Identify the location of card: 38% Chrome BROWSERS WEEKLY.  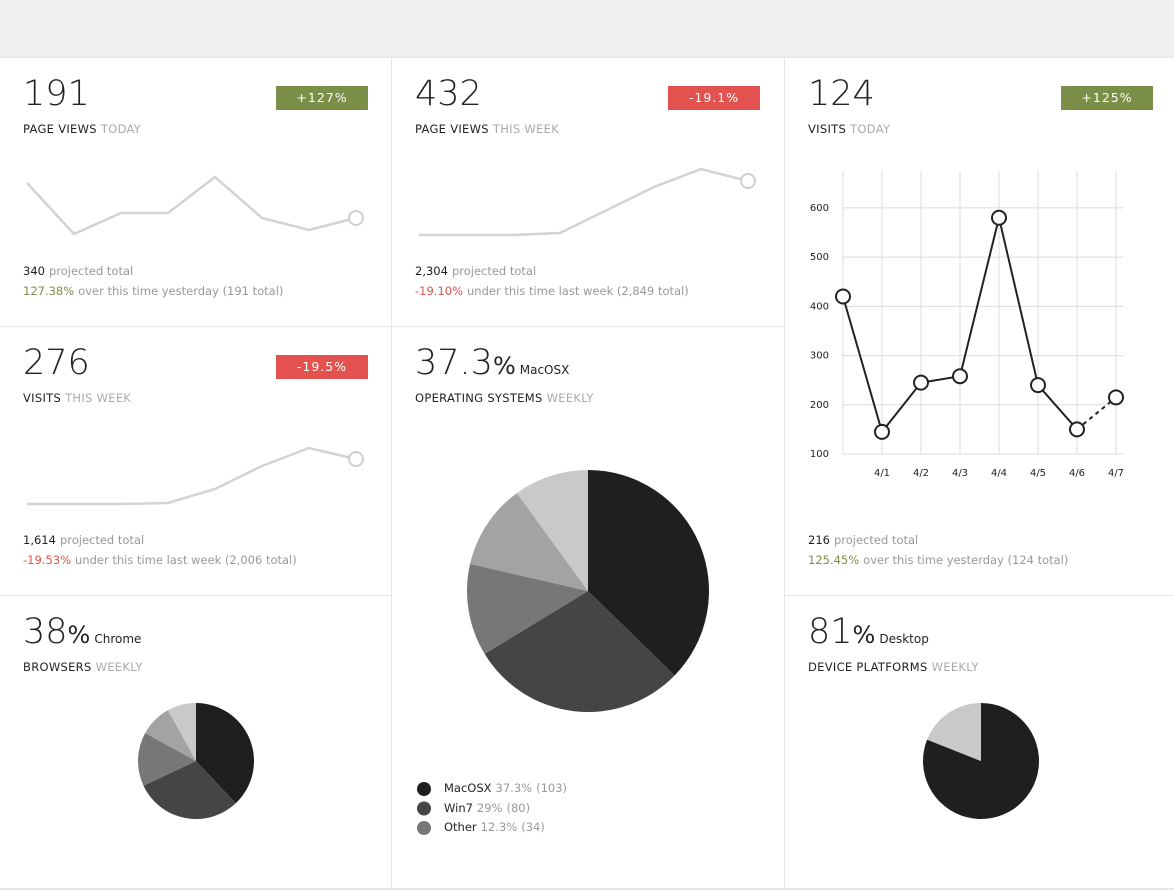
(195, 742).